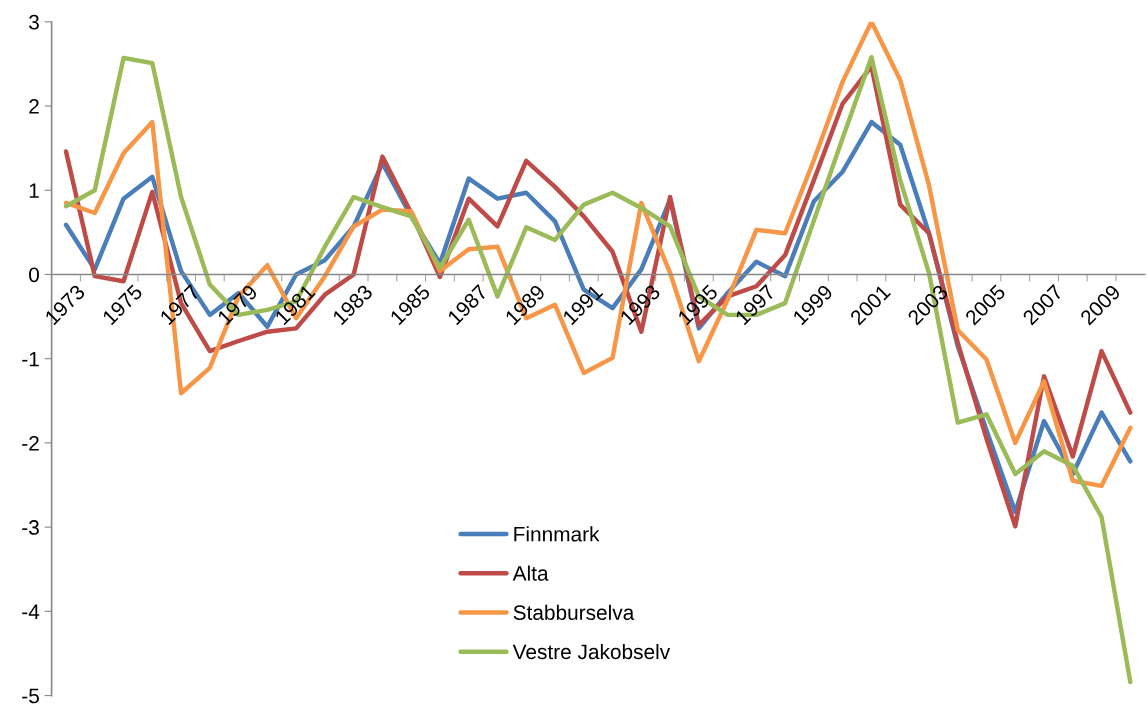  Describe the element at coordinates (557, 534) in the screenshot. I see `legend-label: Finnmark` at that location.